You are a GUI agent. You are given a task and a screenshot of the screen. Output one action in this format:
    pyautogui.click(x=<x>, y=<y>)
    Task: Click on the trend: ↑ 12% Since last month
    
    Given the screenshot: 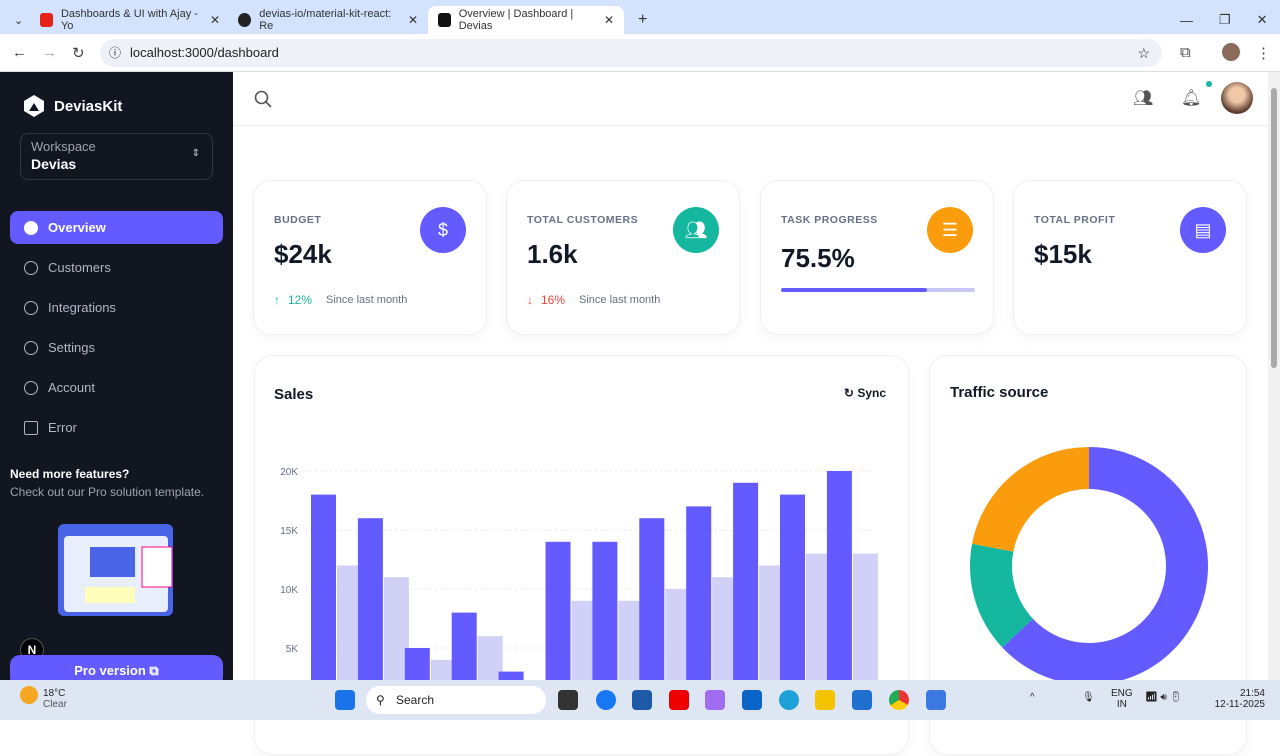 What is the action you would take?
    pyautogui.click(x=341, y=300)
    